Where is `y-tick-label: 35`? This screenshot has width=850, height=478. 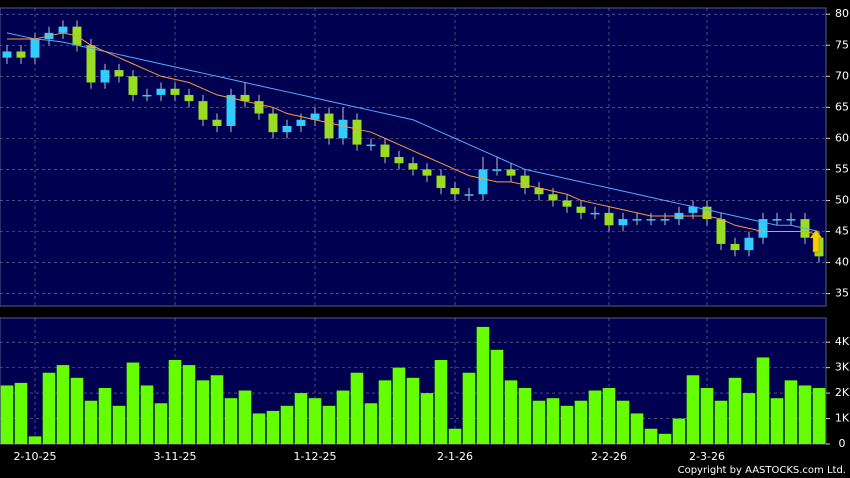 y-tick-label: 35 is located at coordinates (842, 293).